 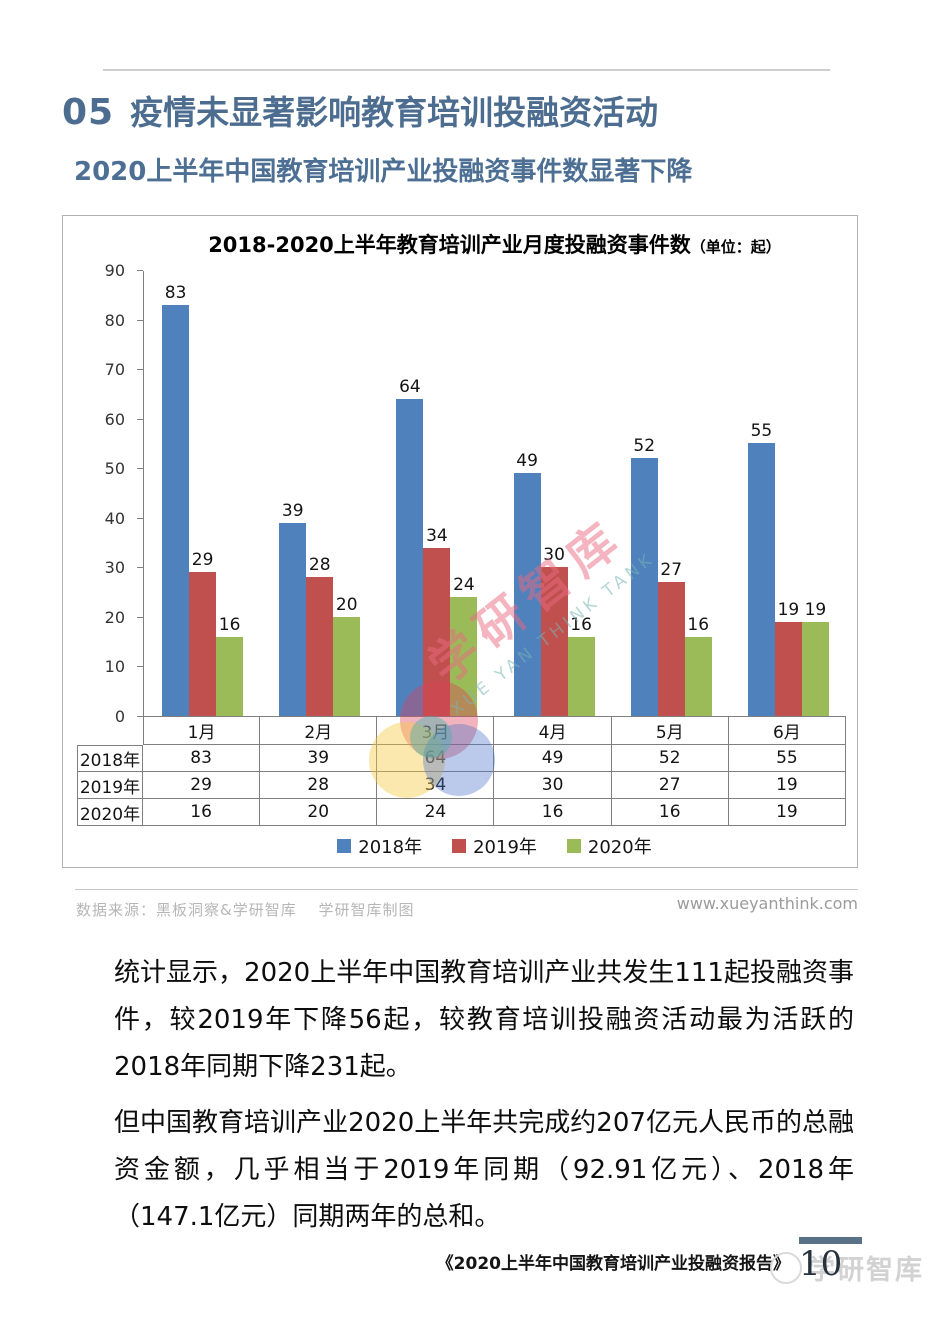 I want to click on bar-wrap: 28, so click(x=320, y=635).